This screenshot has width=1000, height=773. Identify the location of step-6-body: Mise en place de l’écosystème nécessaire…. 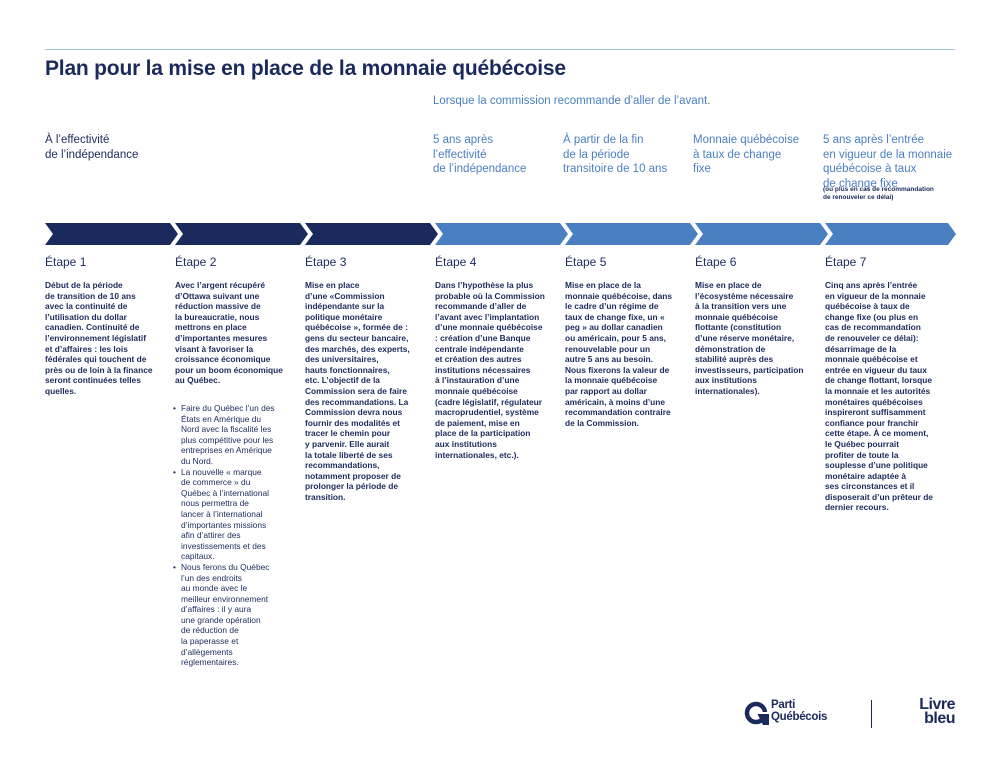
(749, 338).